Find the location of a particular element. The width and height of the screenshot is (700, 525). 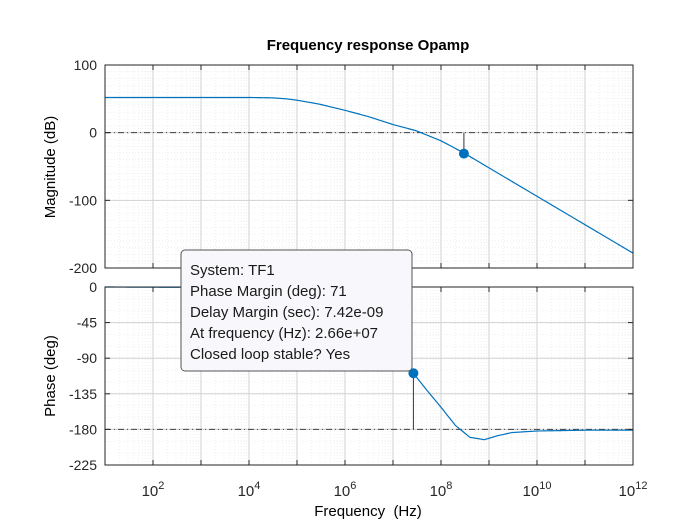

datatip-line: System: TF1 is located at coordinates (232, 270).